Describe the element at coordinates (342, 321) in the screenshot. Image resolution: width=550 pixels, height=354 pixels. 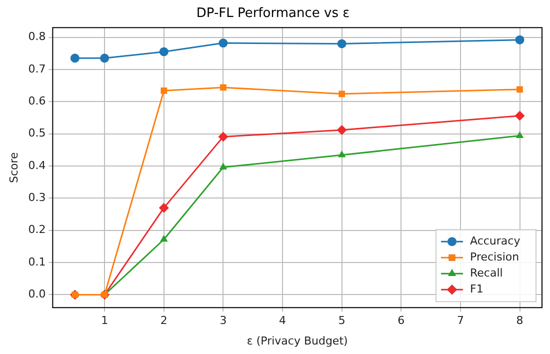
I see `x-tick-label: 5` at that location.